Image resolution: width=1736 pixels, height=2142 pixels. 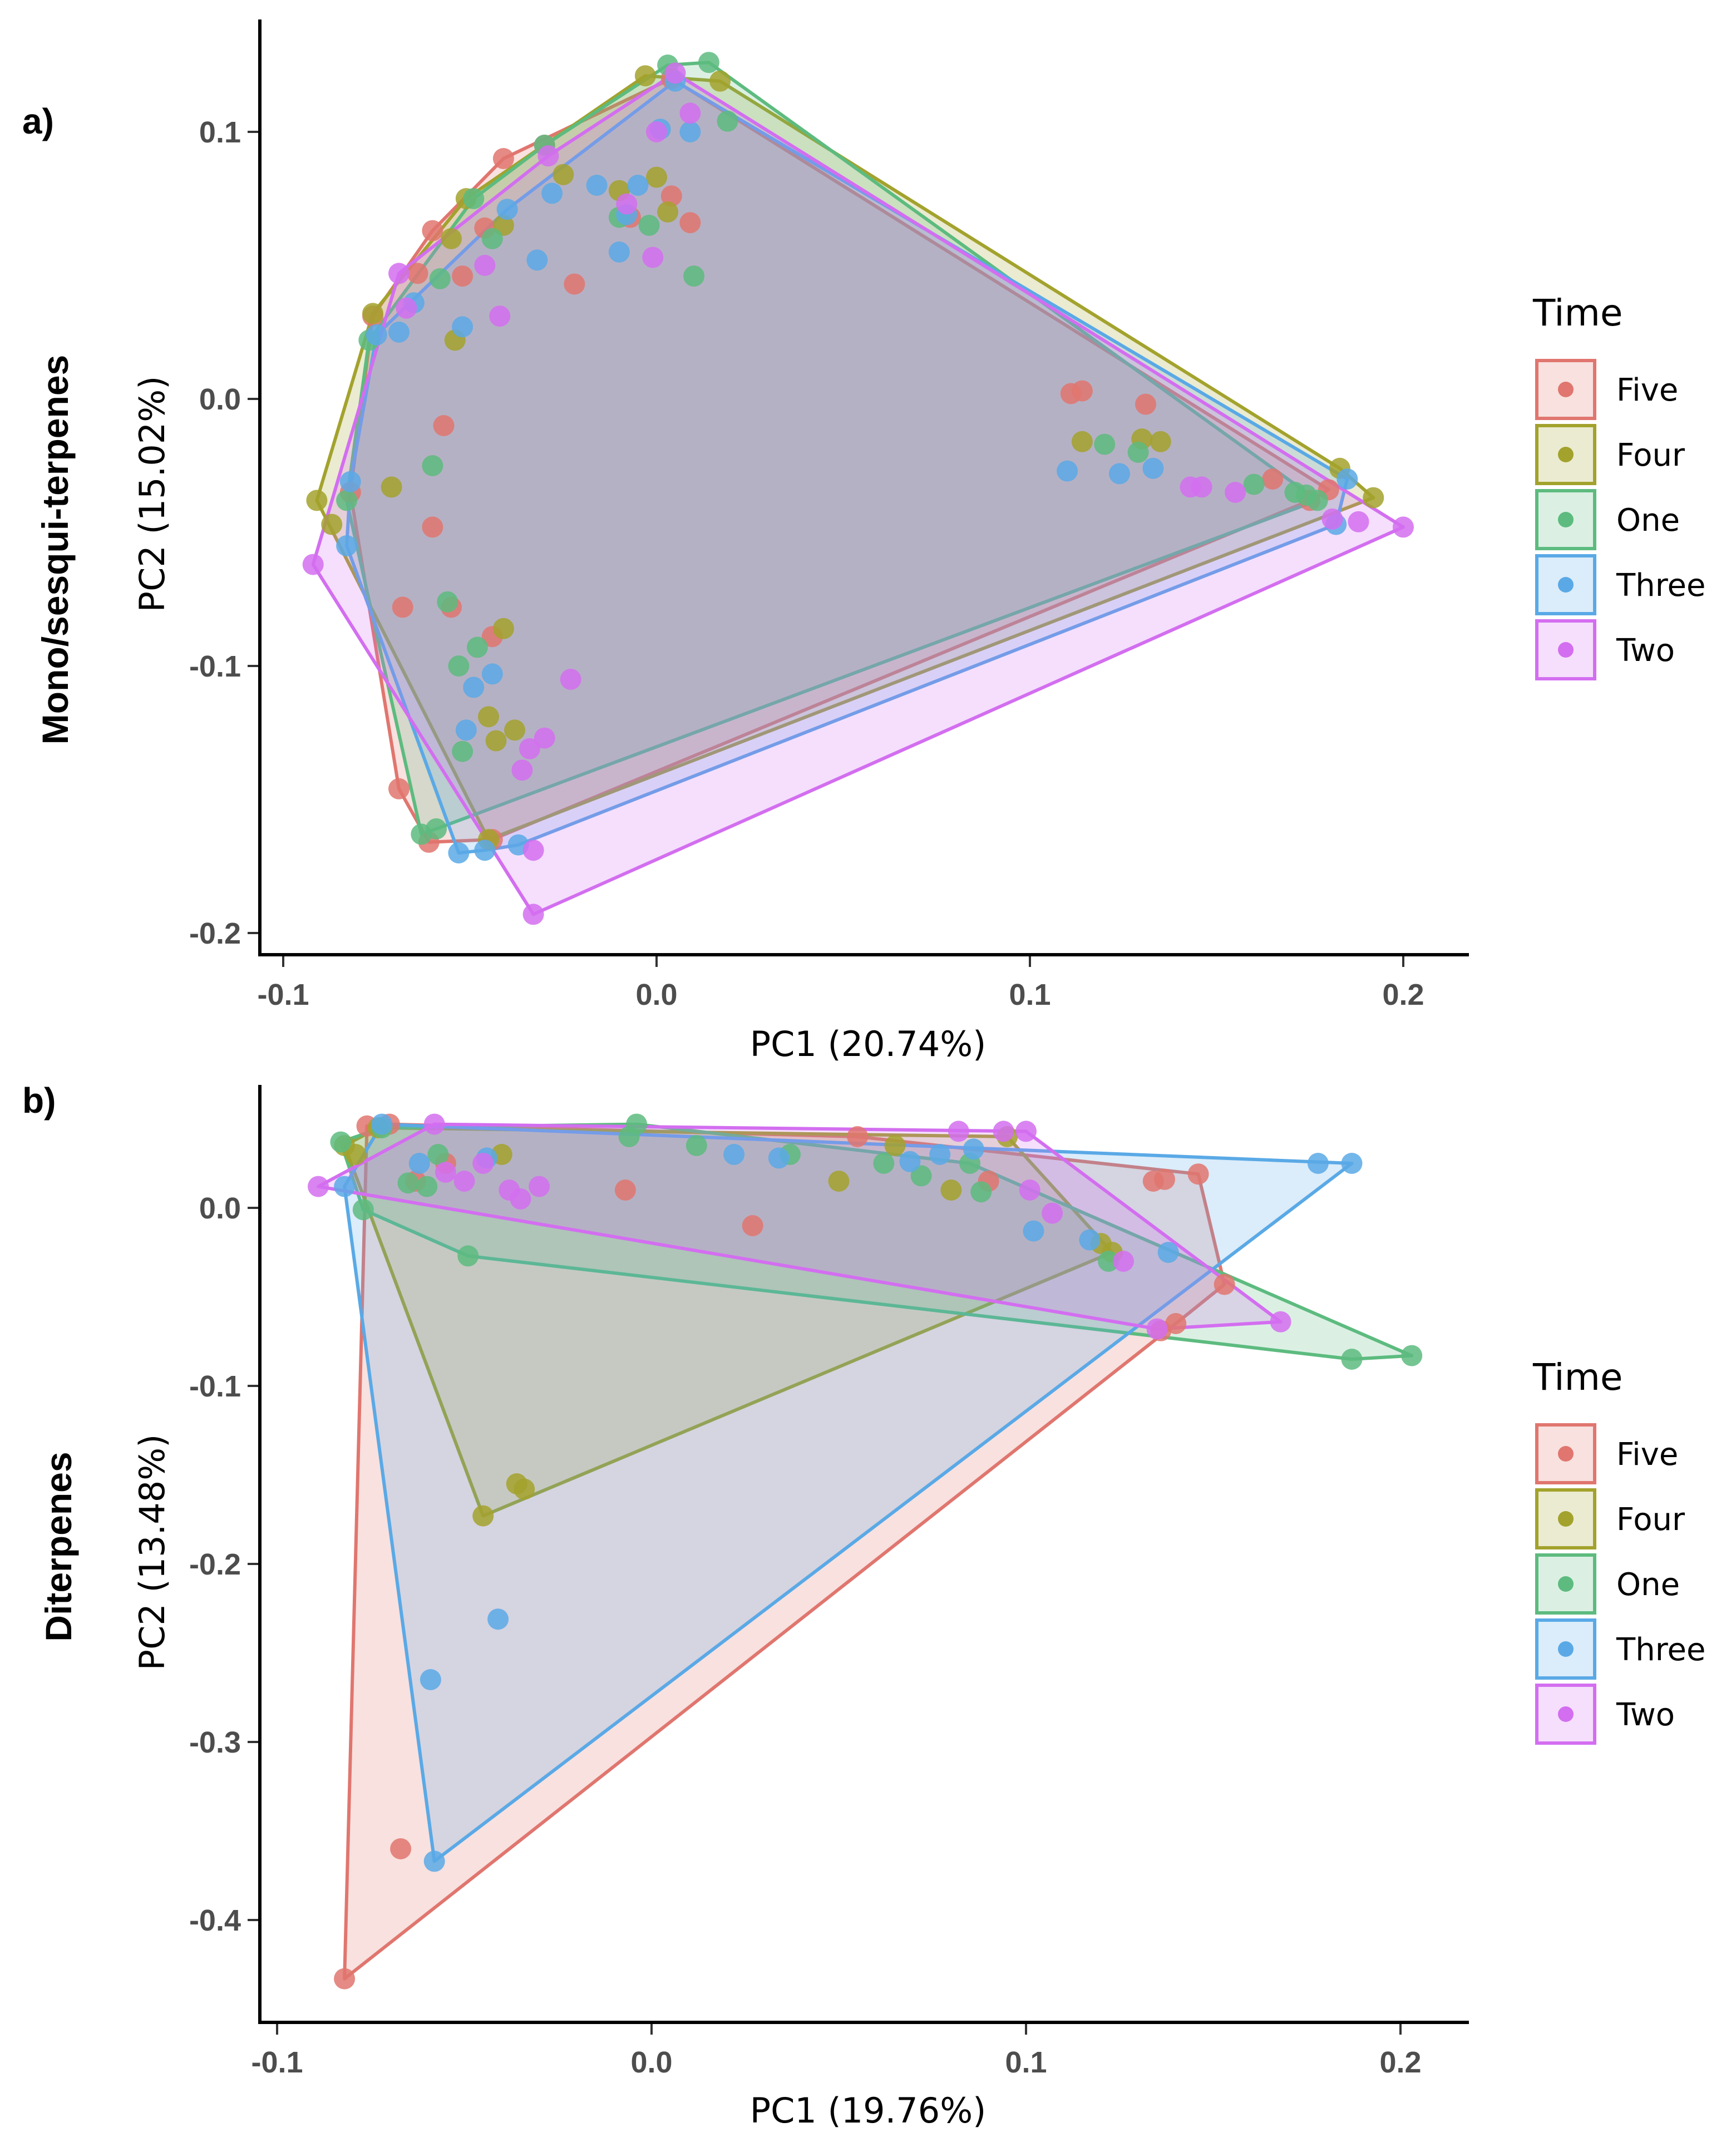 I want to click on row-title-a: Mono/sesqui-terpenes, so click(x=55, y=549).